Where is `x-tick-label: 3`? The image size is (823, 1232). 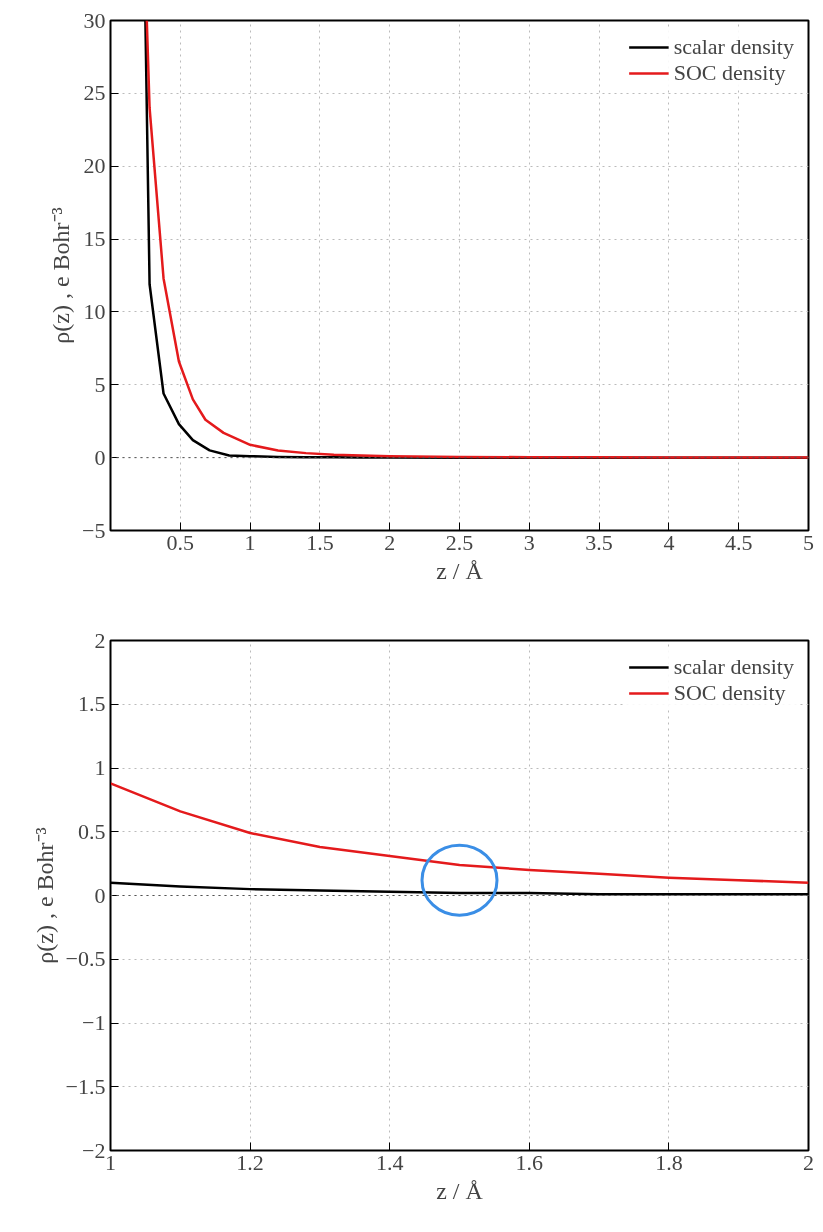 x-tick-label: 3 is located at coordinates (529, 542).